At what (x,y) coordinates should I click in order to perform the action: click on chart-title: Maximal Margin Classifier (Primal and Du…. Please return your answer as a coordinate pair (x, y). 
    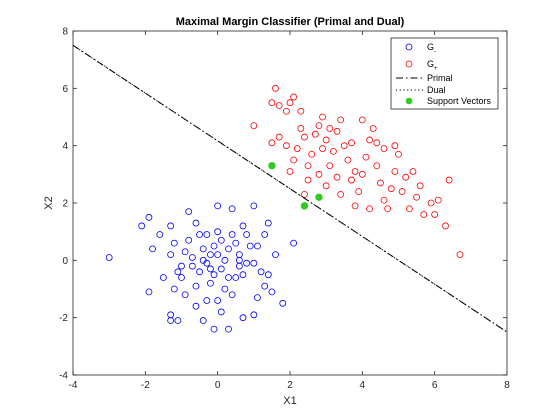
    Looking at the image, I should click on (290, 22).